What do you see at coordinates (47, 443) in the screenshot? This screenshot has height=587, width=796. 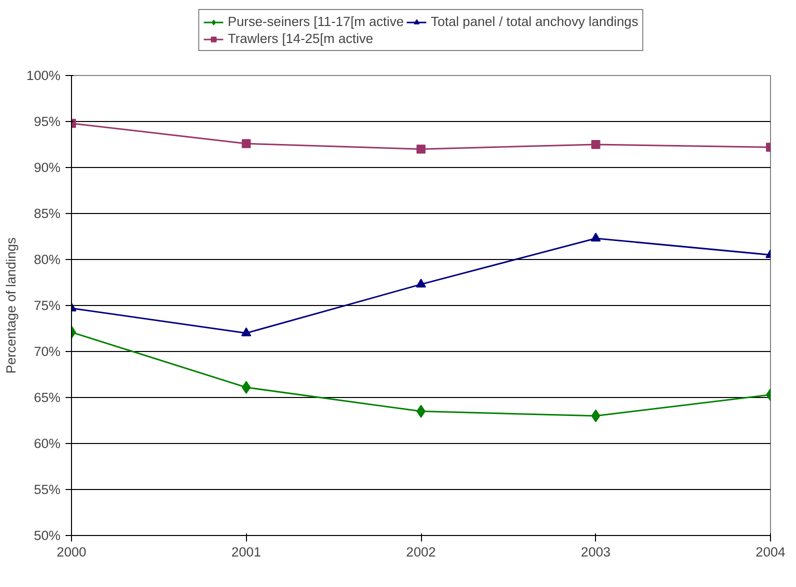 I see `y-tick-label: 60%` at bounding box center [47, 443].